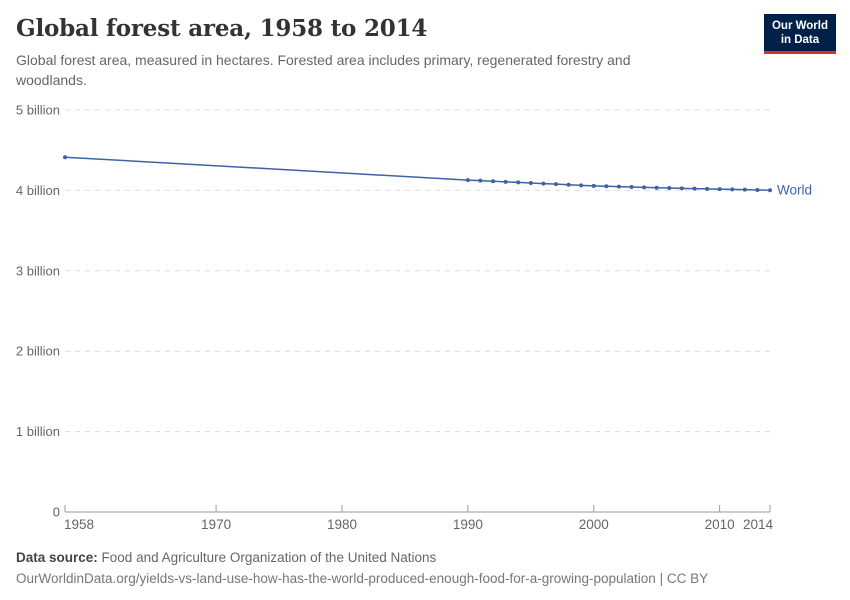  Describe the element at coordinates (222, 28) in the screenshot. I see `page-title: Global forest area, 1958 to 2014` at that location.